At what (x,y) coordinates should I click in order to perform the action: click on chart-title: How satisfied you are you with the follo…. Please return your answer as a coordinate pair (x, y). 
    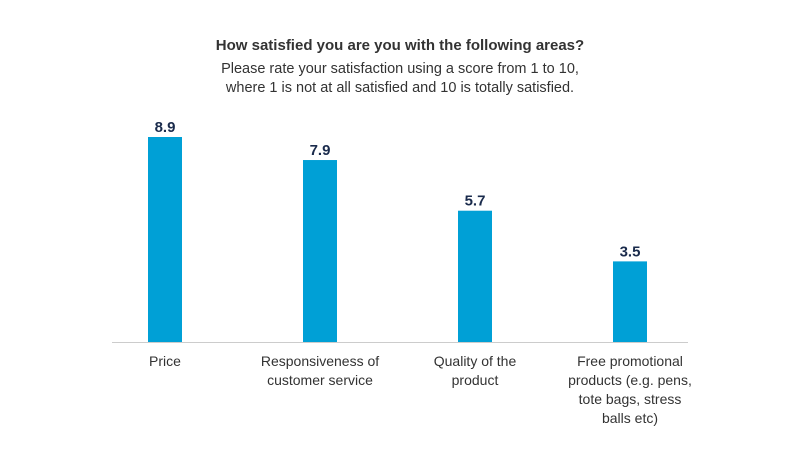
    Looking at the image, I should click on (400, 45).